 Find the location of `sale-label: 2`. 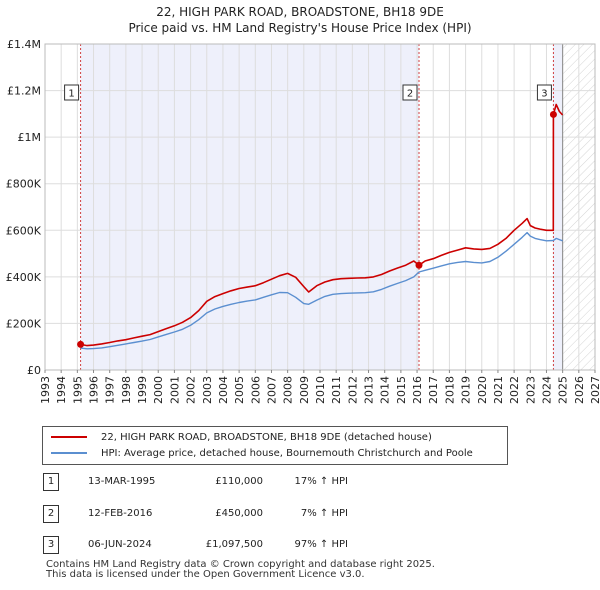

sale-label: 2 is located at coordinates (410, 94).